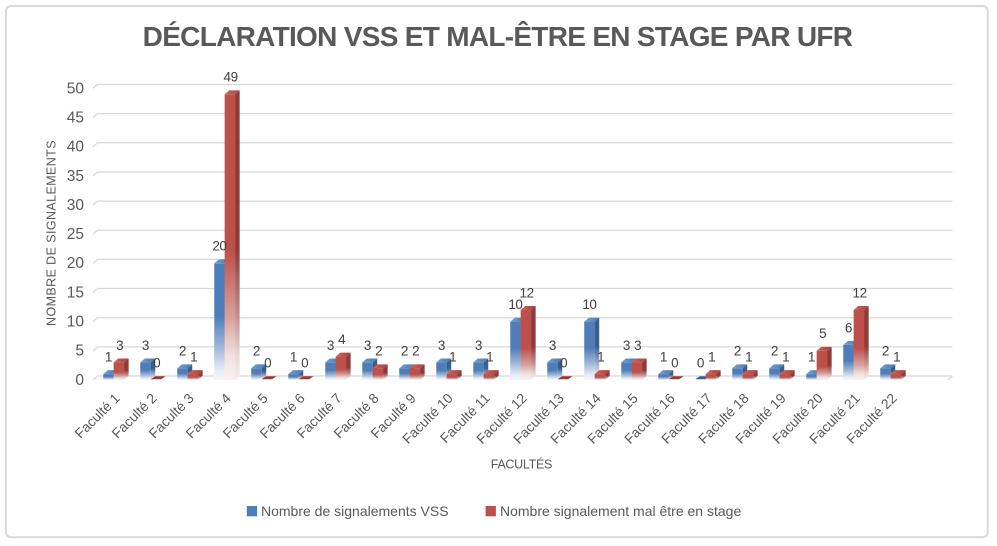 The image size is (997, 546). I want to click on svg-text: Nombre de signalements VSS, so click(355, 511).